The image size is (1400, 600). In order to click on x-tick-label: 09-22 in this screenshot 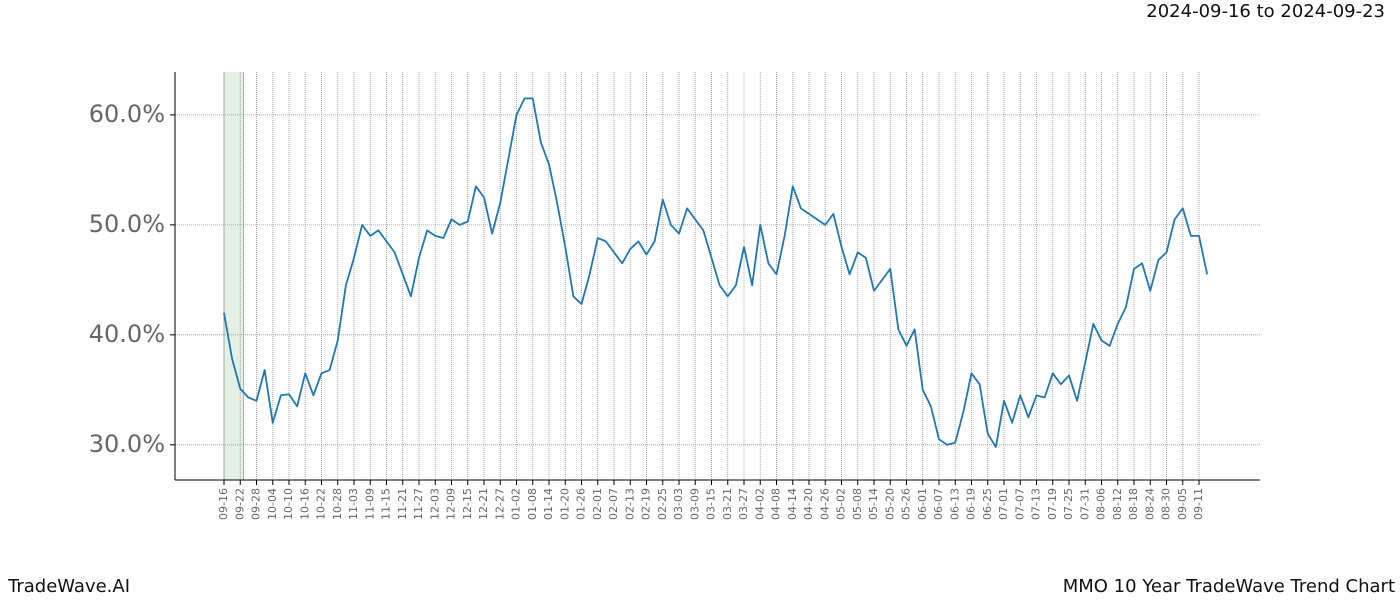, I will do `click(239, 504)`.